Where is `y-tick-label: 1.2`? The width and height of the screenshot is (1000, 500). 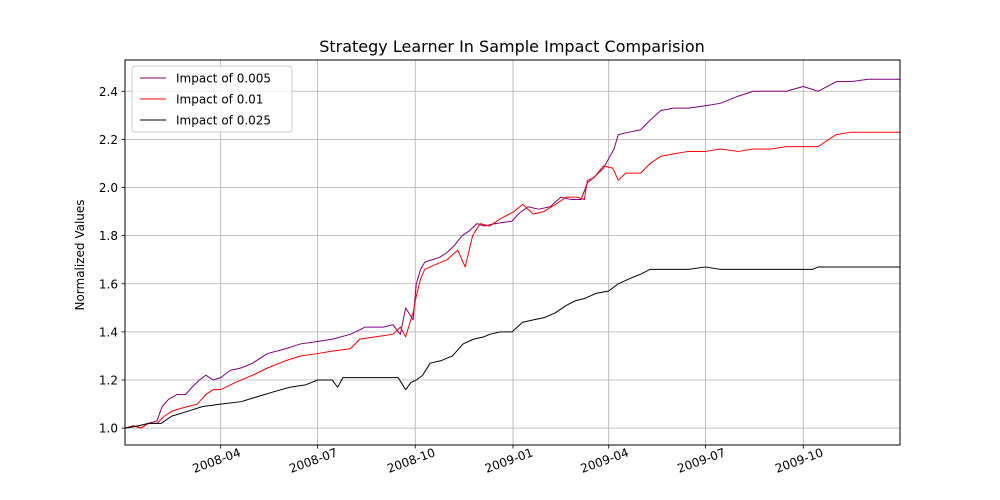 y-tick-label: 1.2 is located at coordinates (108, 381).